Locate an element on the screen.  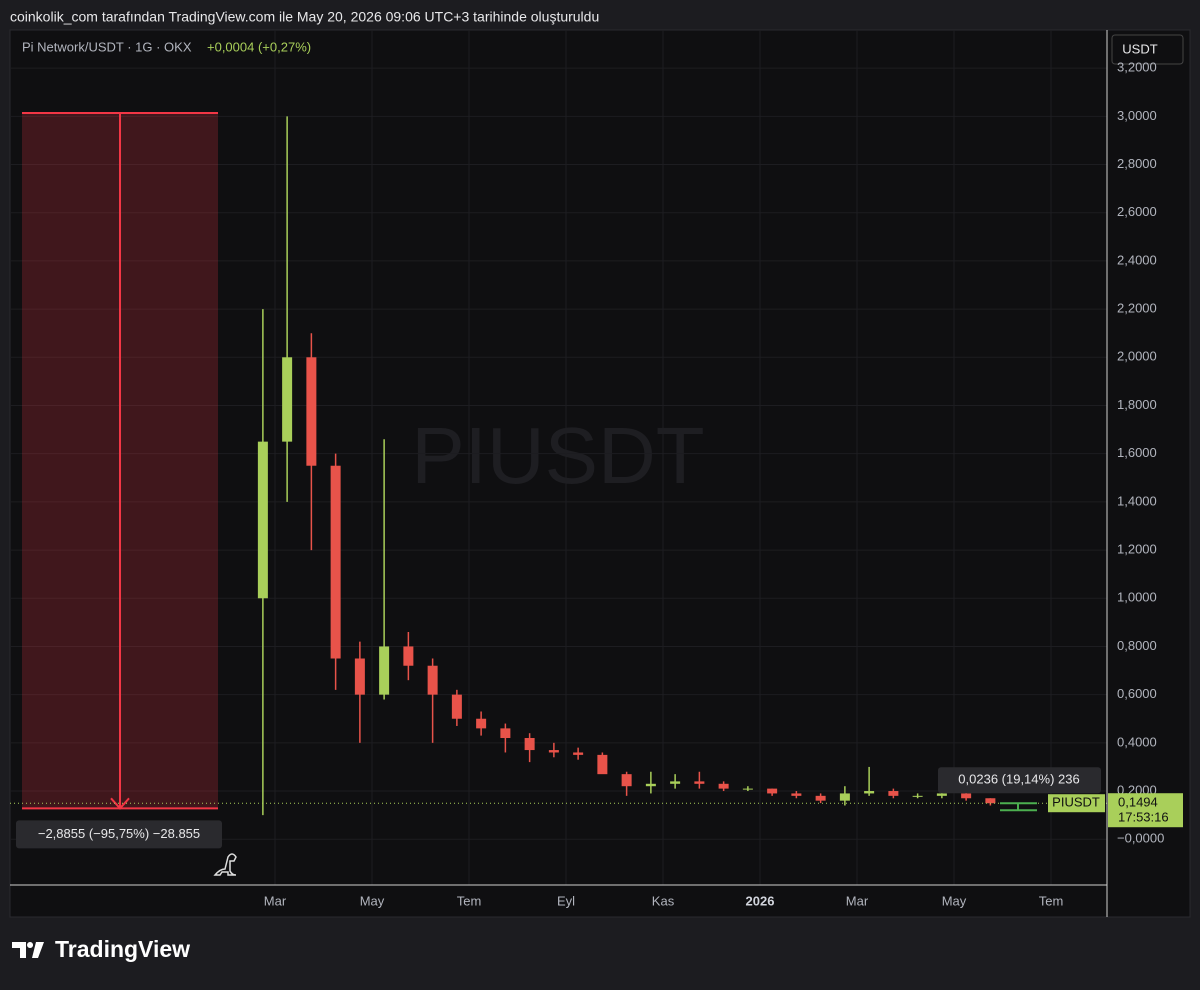
measure-label-box is located at coordinates (119, 834).